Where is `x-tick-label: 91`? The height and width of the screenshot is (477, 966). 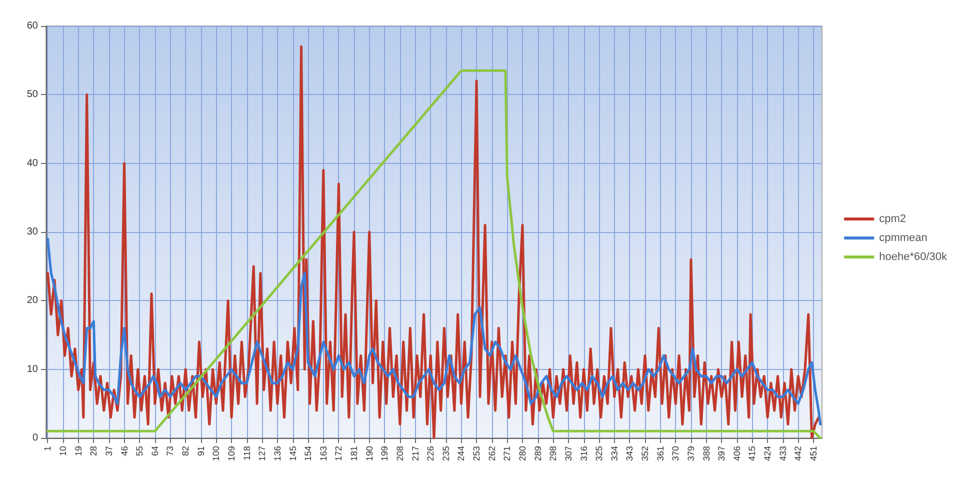
x-tick-label: 91 is located at coordinates (201, 451).